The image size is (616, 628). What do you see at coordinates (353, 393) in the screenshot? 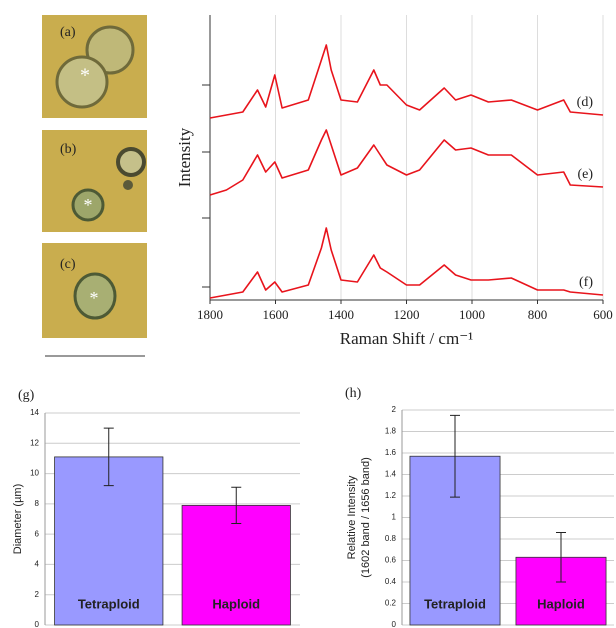
I see `panel-label: (h)` at bounding box center [353, 393].